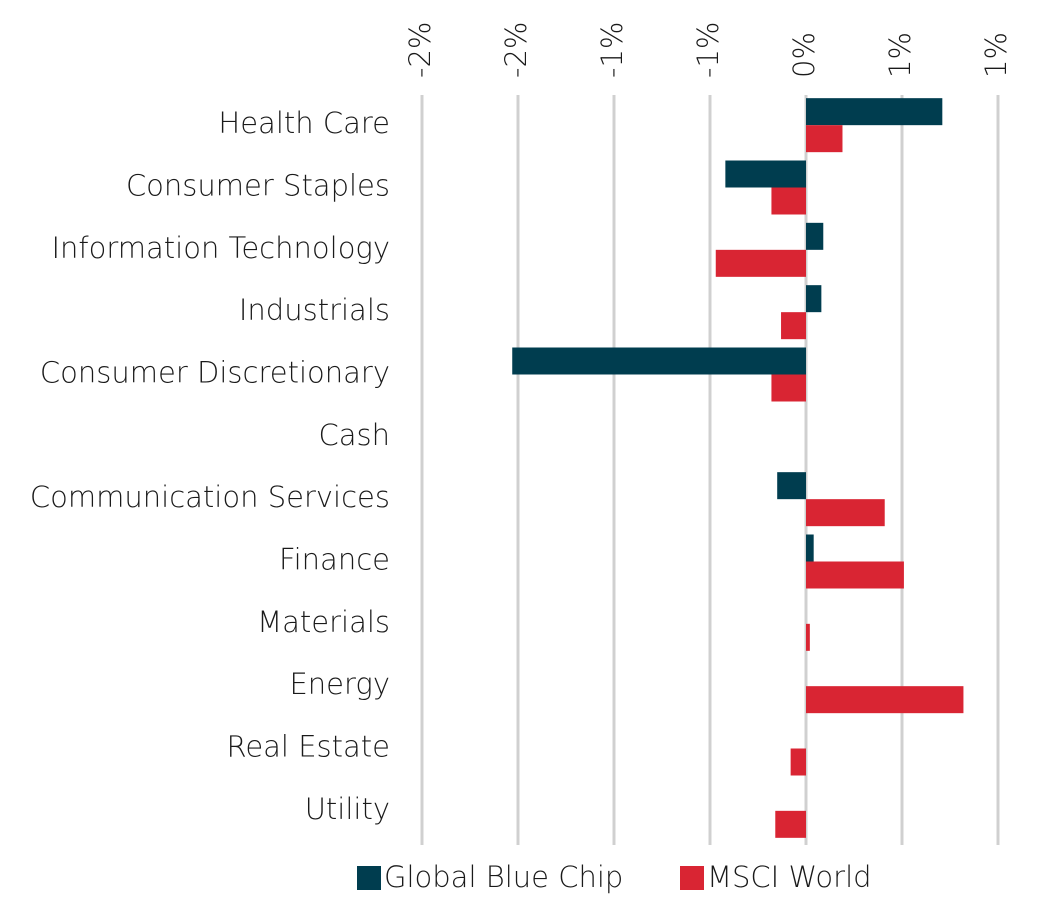 This screenshot has width=1059, height=923. Describe the element at coordinates (347, 809) in the screenshot. I see `y-tick-label: Utility` at that location.